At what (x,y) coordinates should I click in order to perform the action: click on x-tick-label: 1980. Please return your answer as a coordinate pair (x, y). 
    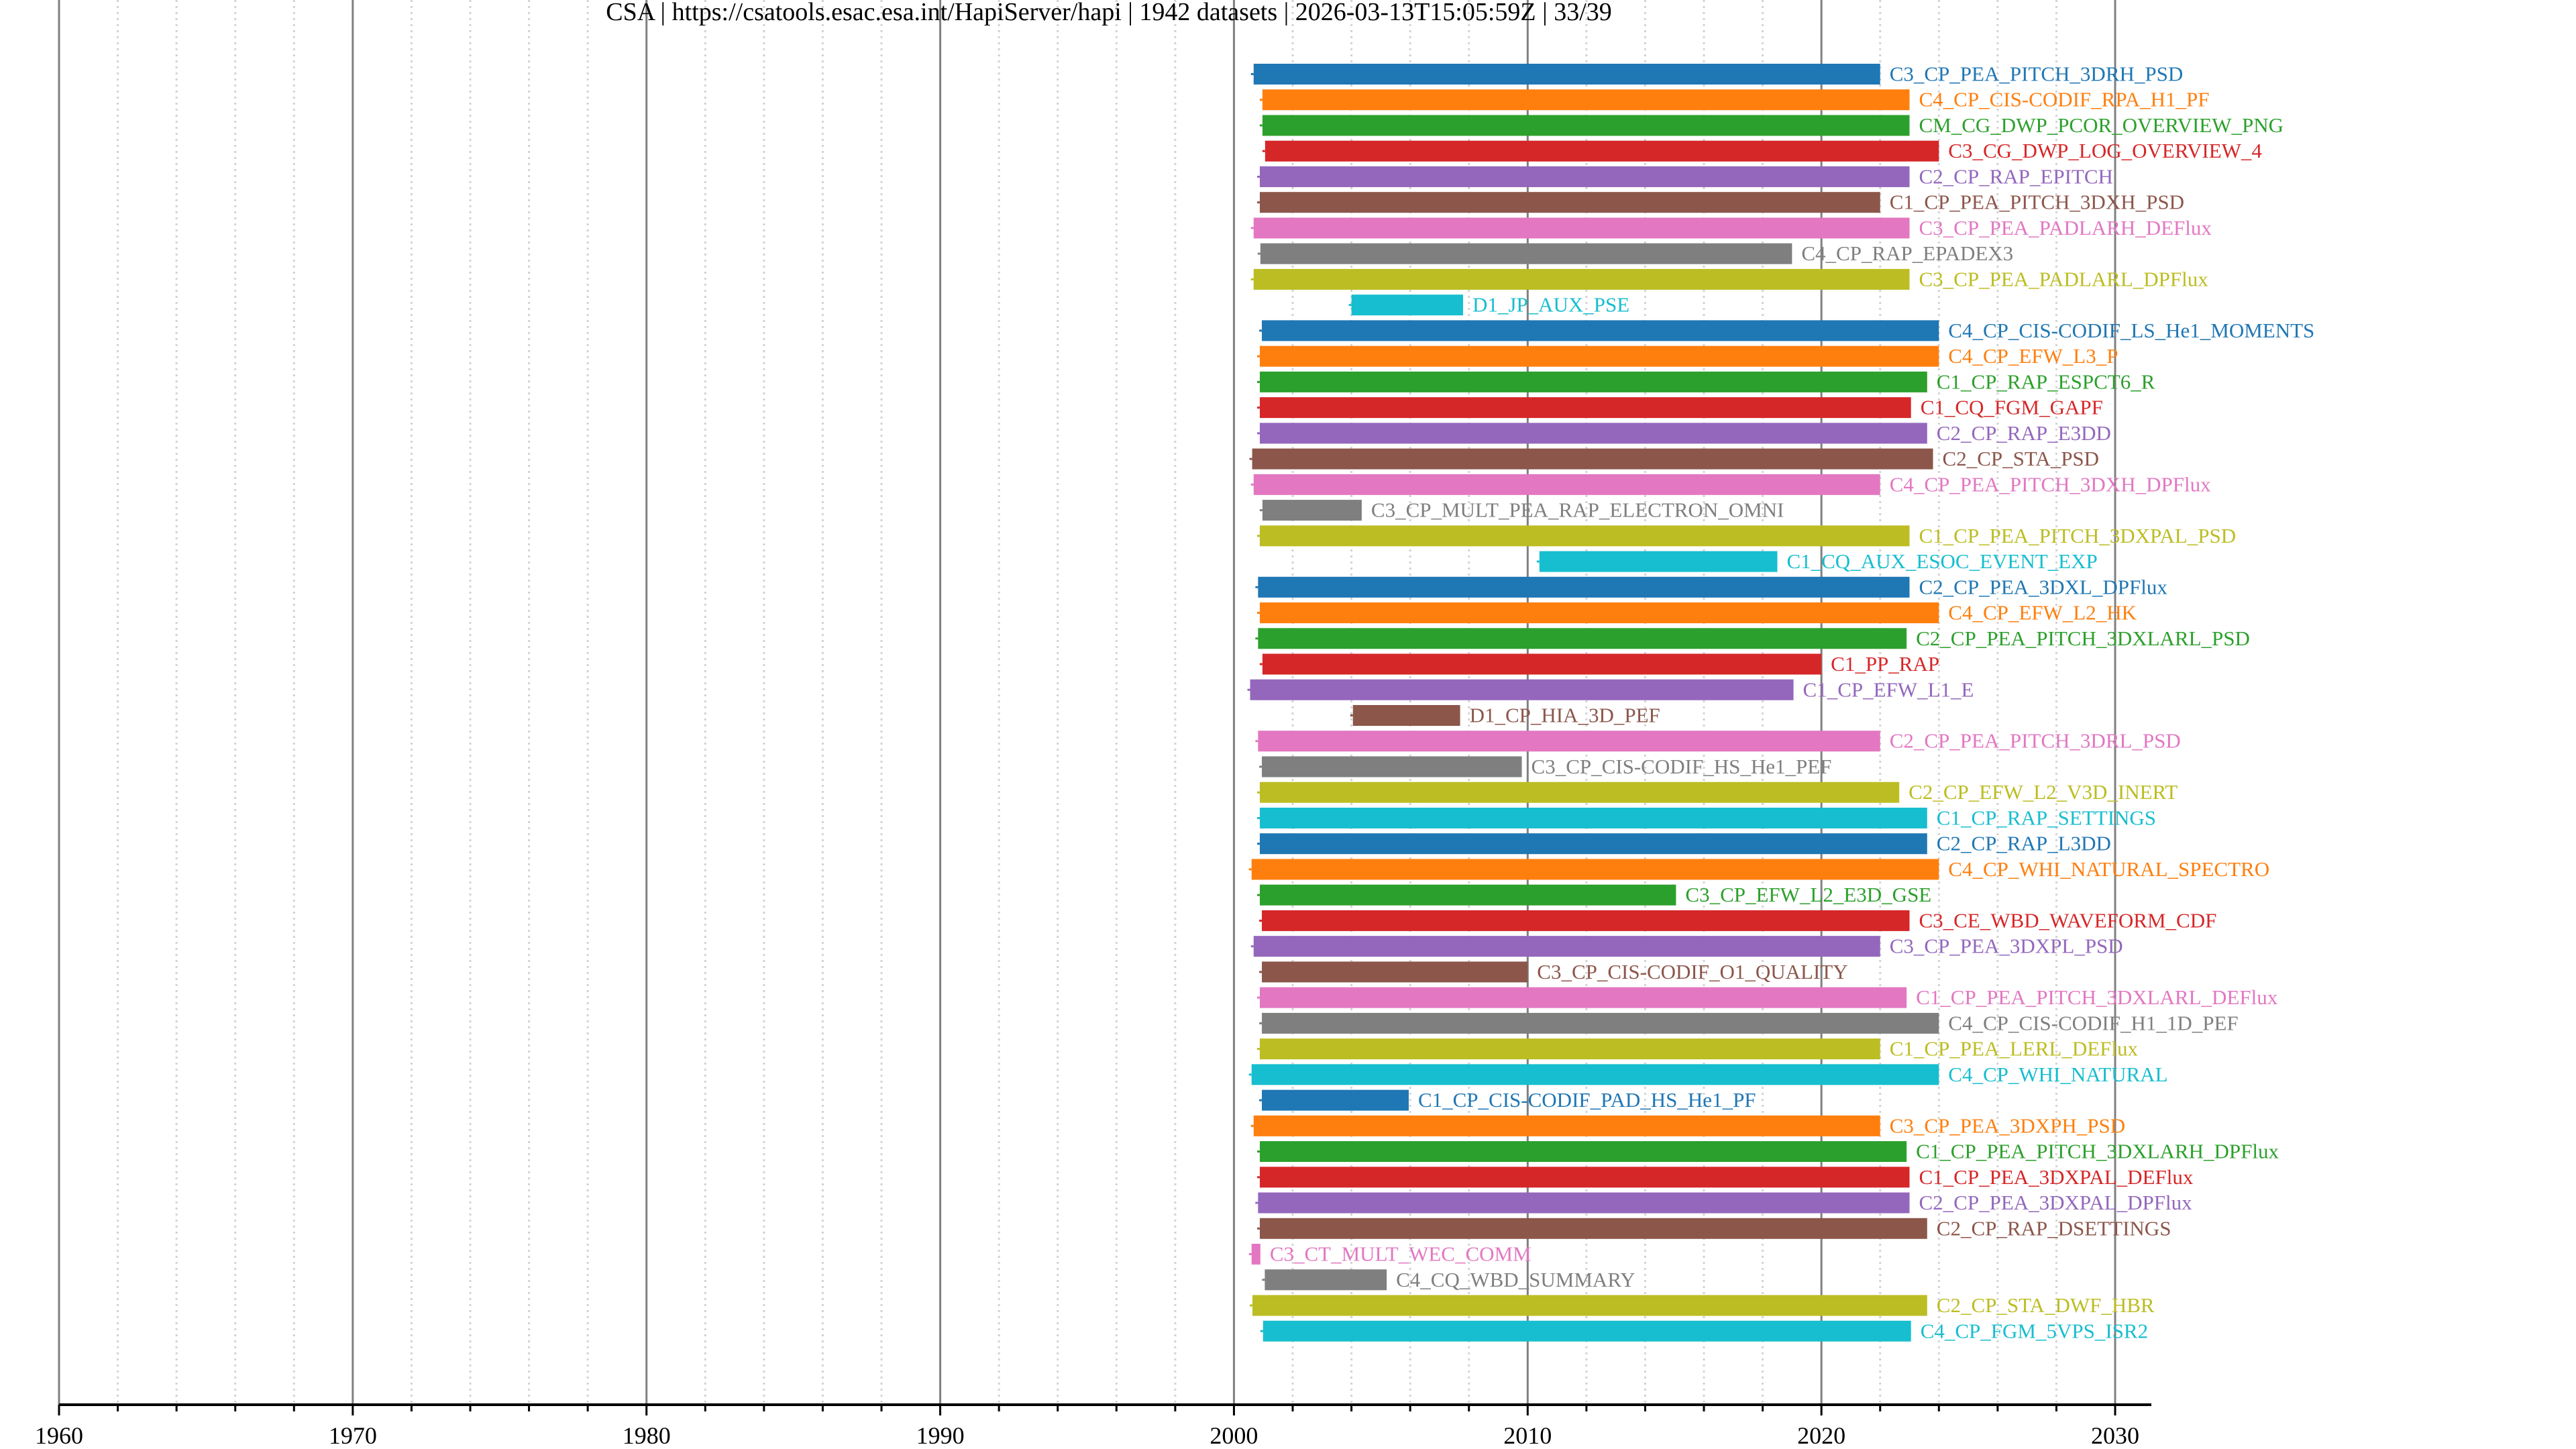
    Looking at the image, I should click on (647, 1435).